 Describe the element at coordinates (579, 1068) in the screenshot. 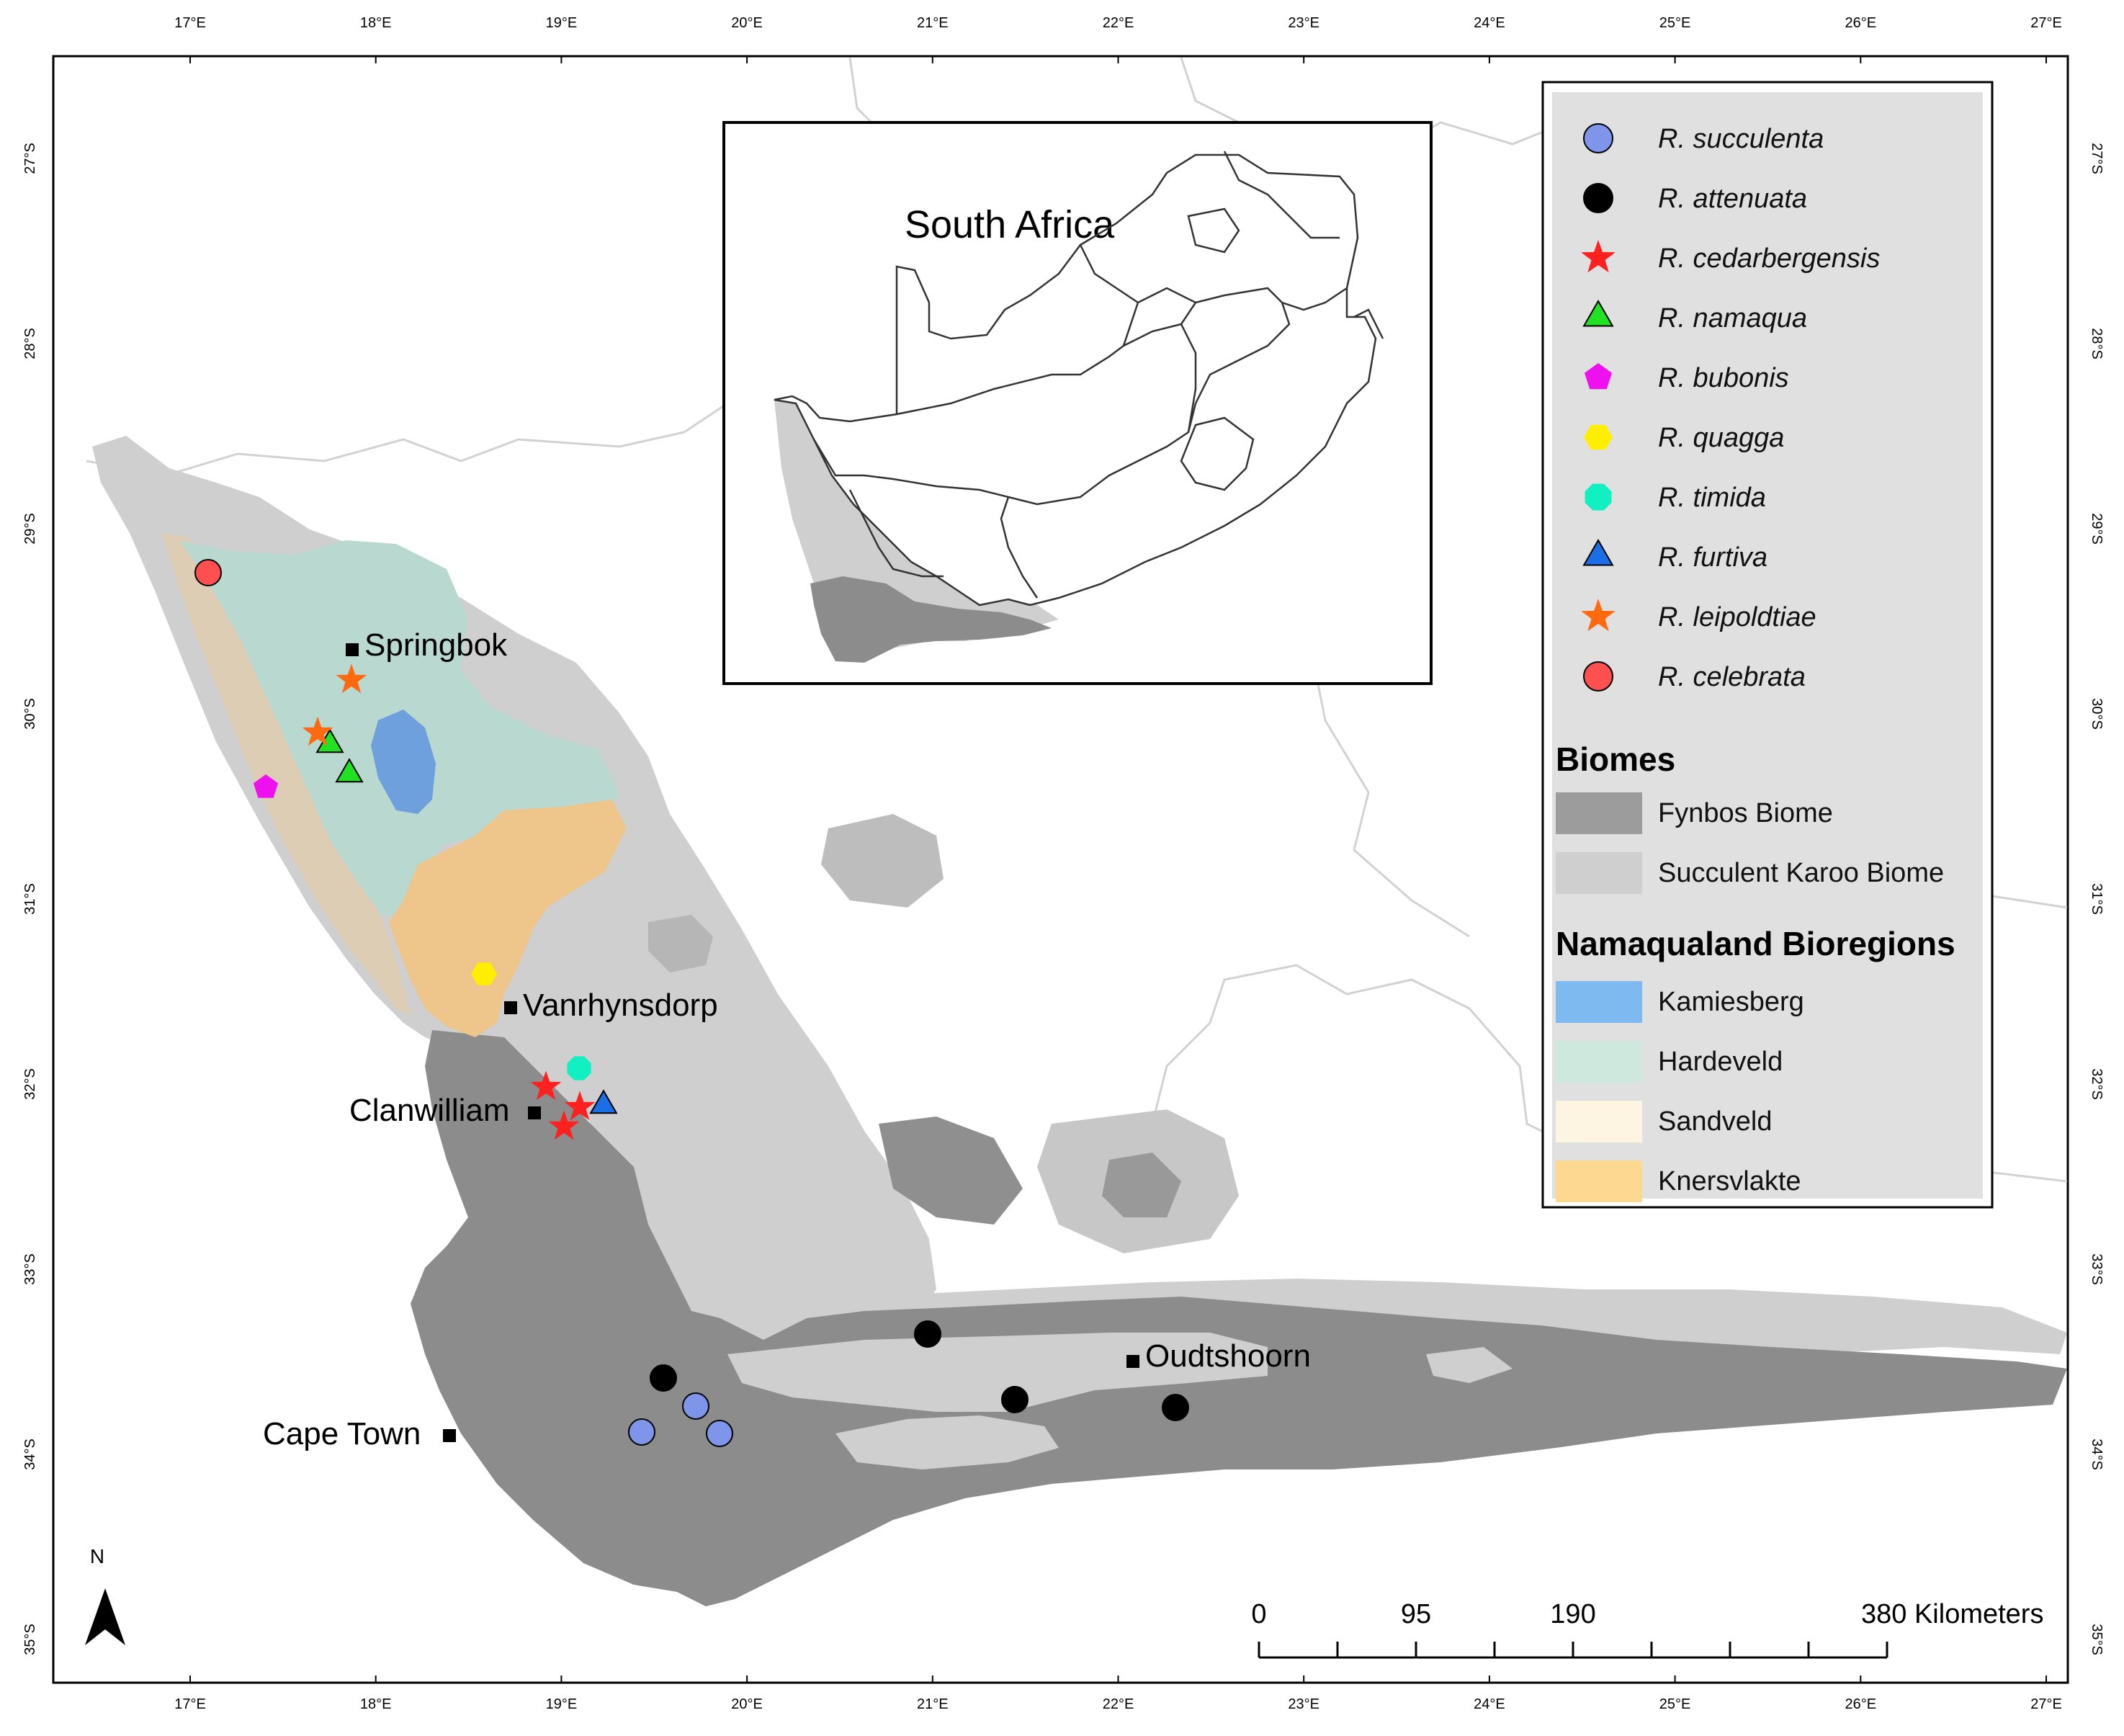

I see `marker-r-timida` at that location.